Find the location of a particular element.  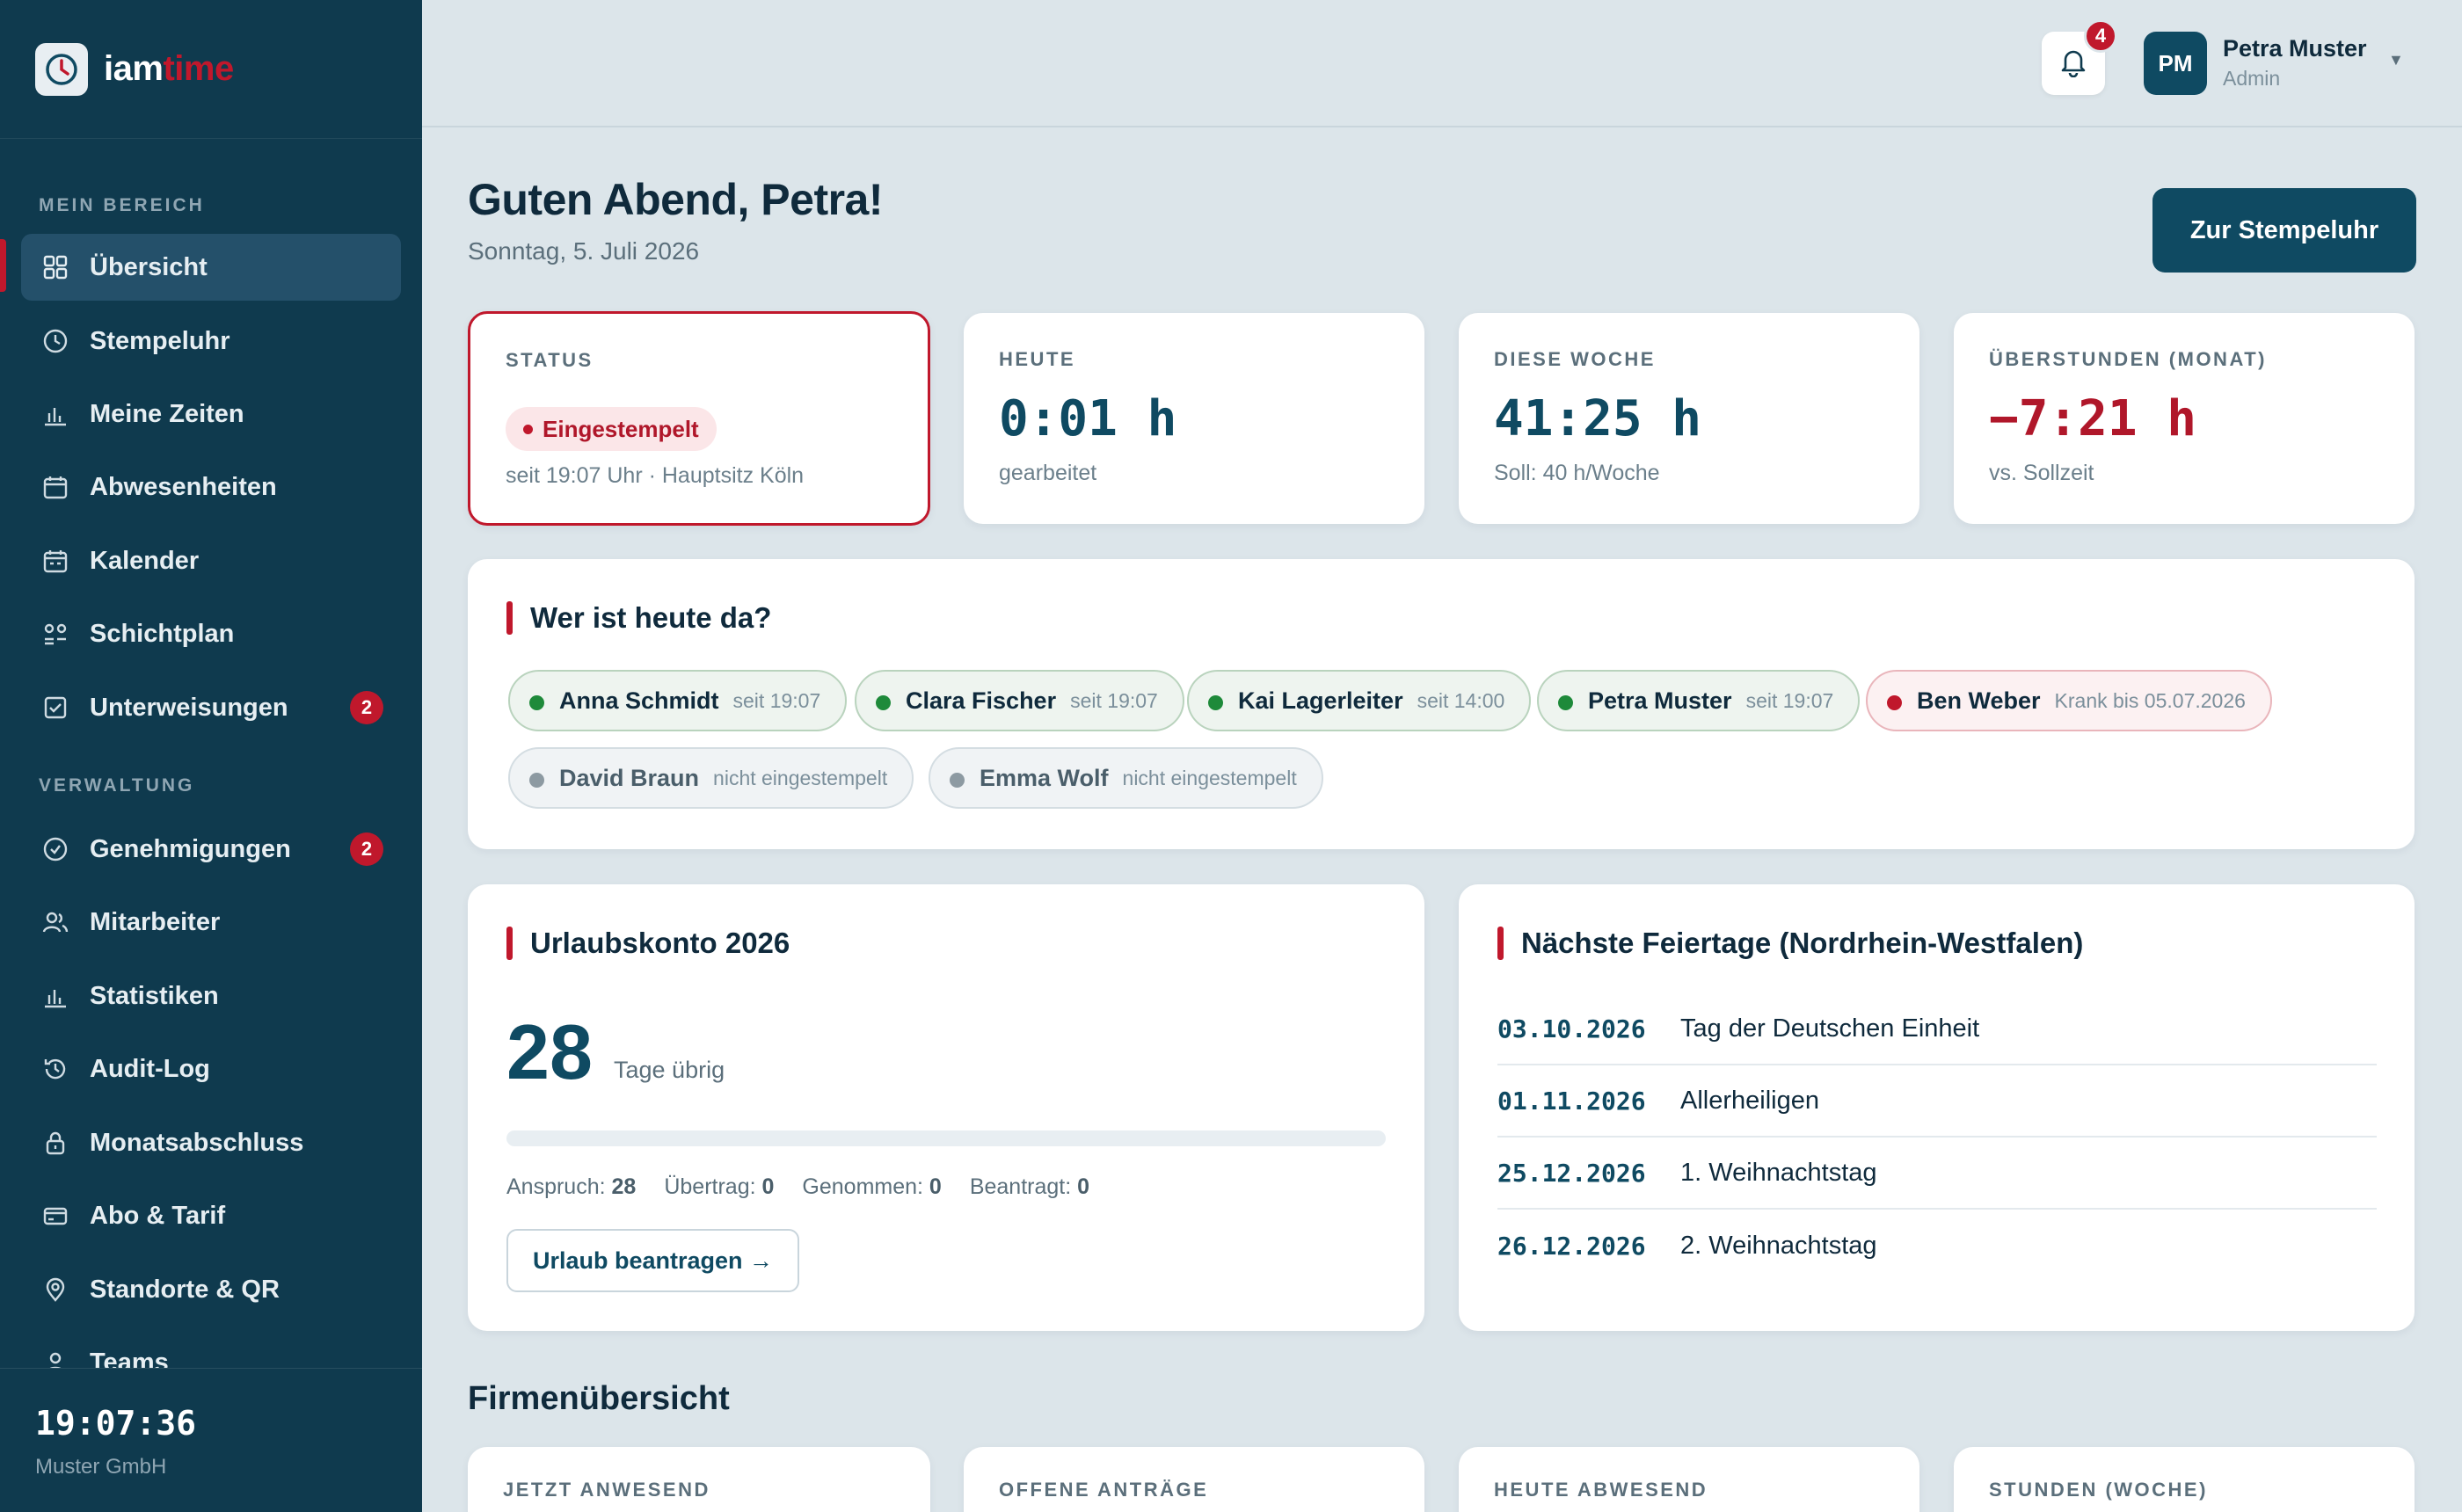

holiday-date: 01.11.2026 is located at coordinates (1571, 1101).